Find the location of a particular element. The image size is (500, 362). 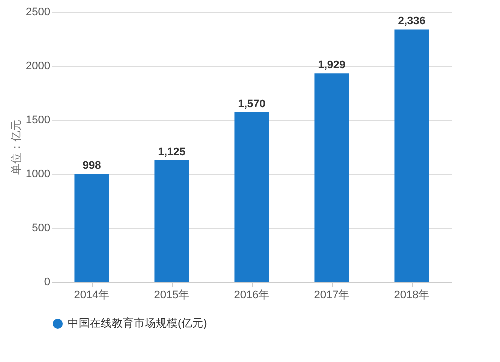

text: 1,929 is located at coordinates (332, 66).